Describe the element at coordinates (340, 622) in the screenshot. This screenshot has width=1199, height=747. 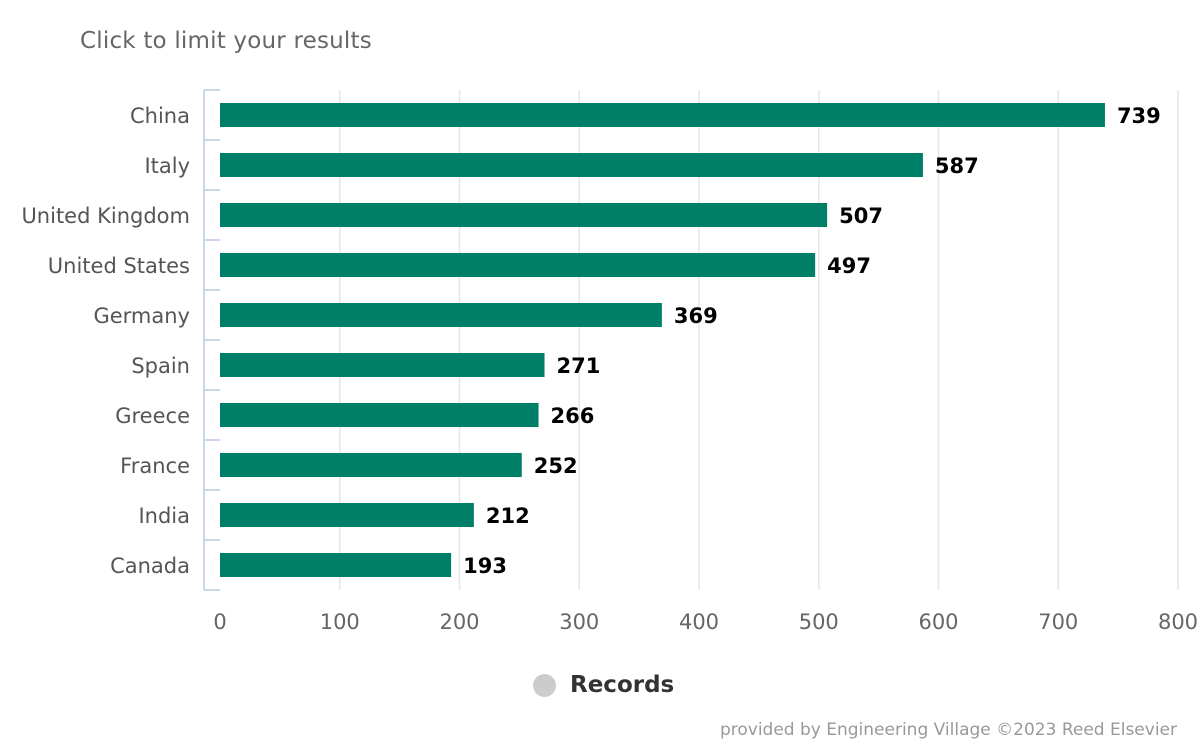
I see `x-tick-label: 100` at that location.